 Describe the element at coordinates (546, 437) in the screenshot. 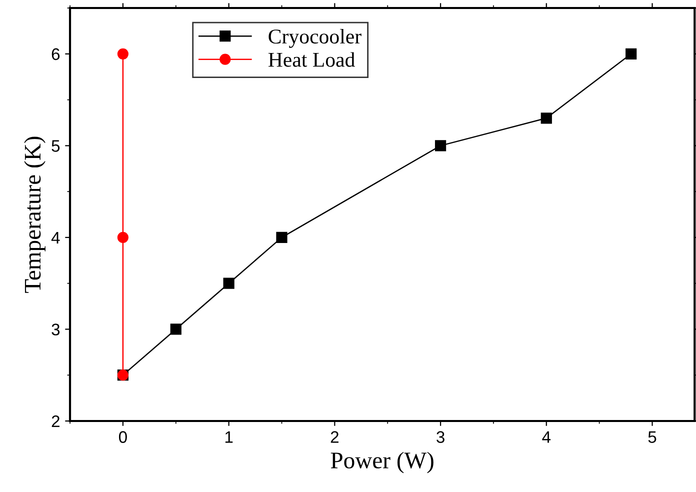

I see `x-tick-label: 4` at that location.